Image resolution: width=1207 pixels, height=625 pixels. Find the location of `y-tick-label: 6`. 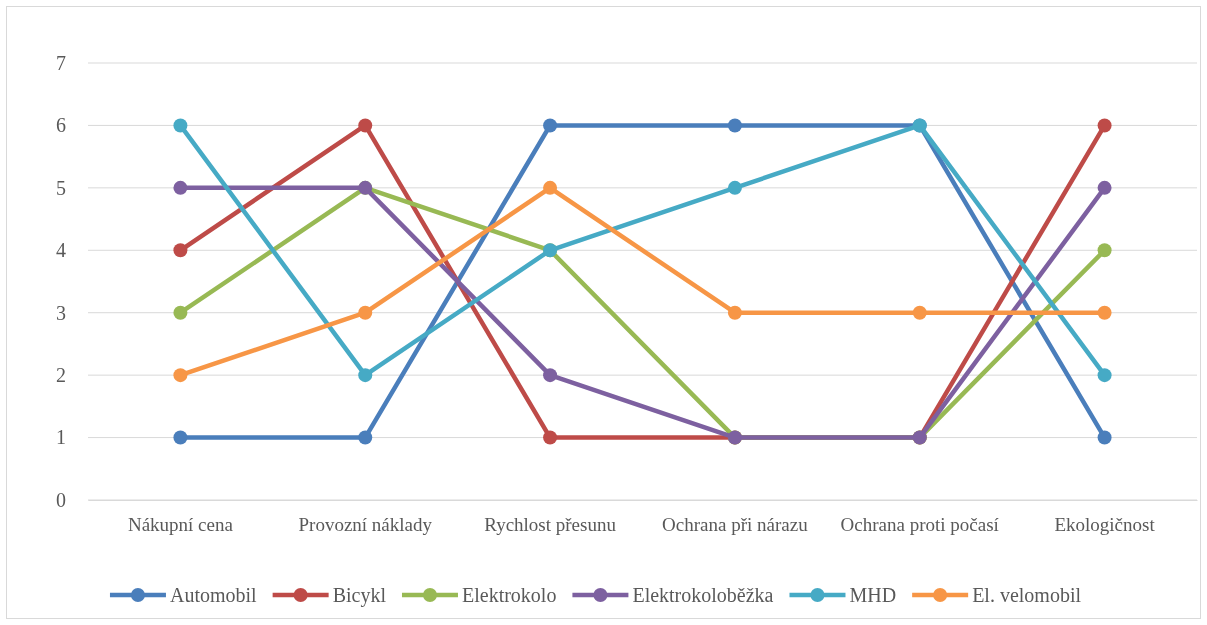

y-tick-label: 6 is located at coordinates (61, 125).